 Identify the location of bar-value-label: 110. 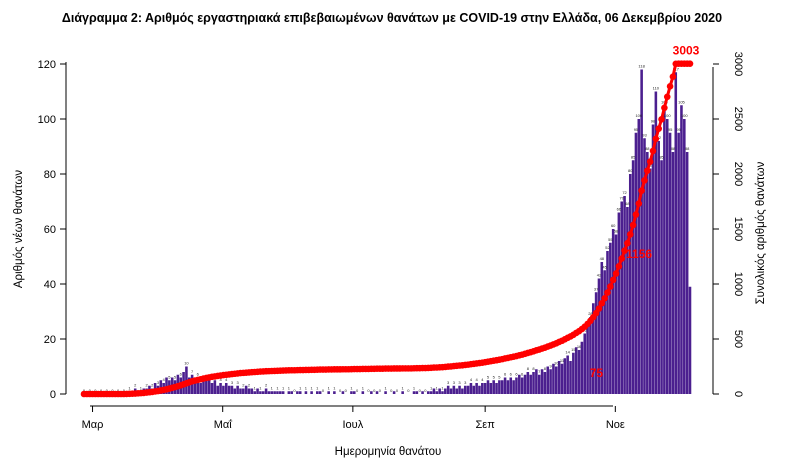
(656, 88).